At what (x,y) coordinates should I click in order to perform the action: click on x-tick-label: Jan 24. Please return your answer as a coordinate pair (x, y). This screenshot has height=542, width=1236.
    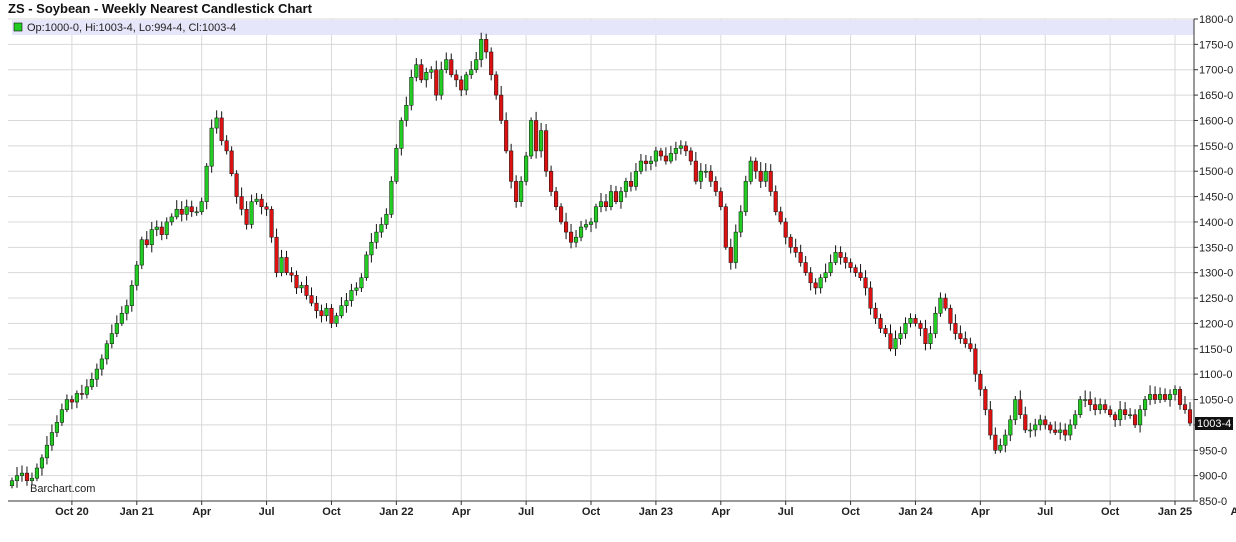
    Looking at the image, I should click on (915, 512).